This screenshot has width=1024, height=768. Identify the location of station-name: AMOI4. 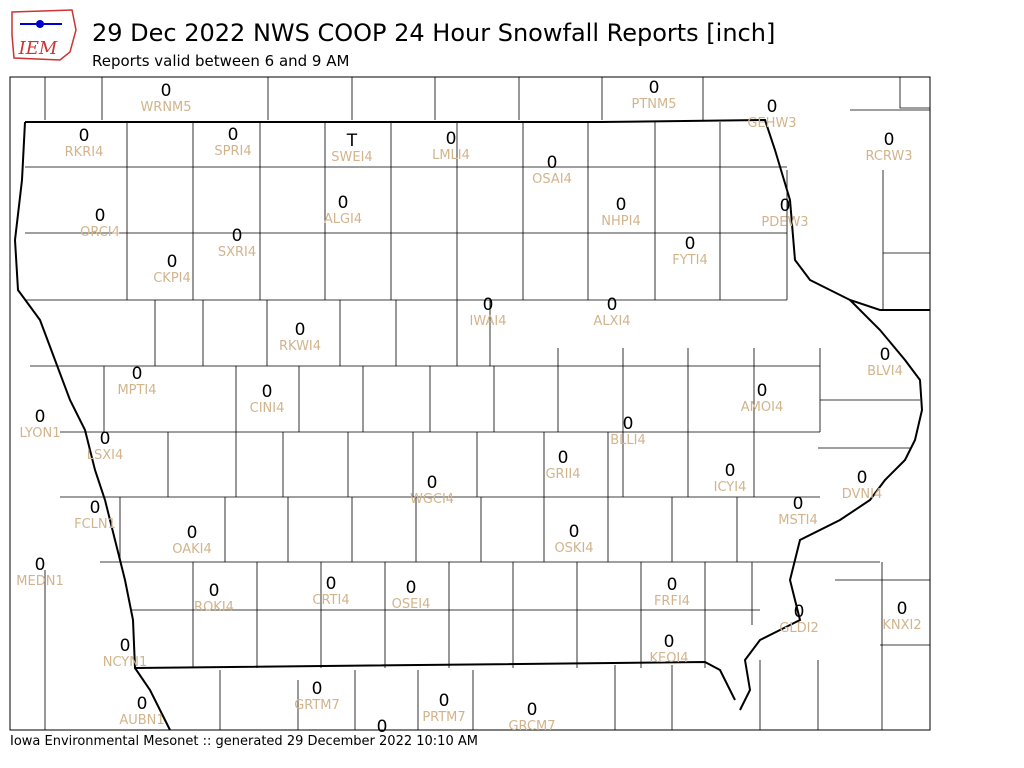
(762, 407).